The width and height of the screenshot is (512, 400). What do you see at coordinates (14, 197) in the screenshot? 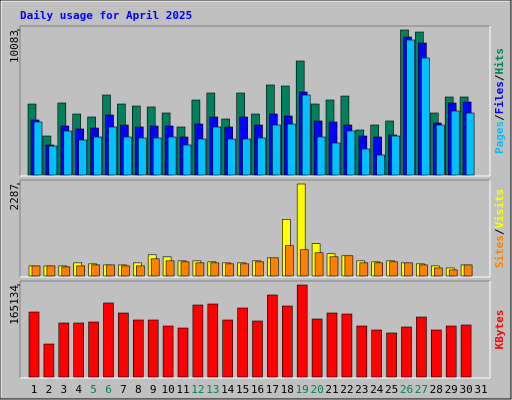
I see `y-tick-label: 2287` at bounding box center [14, 197].